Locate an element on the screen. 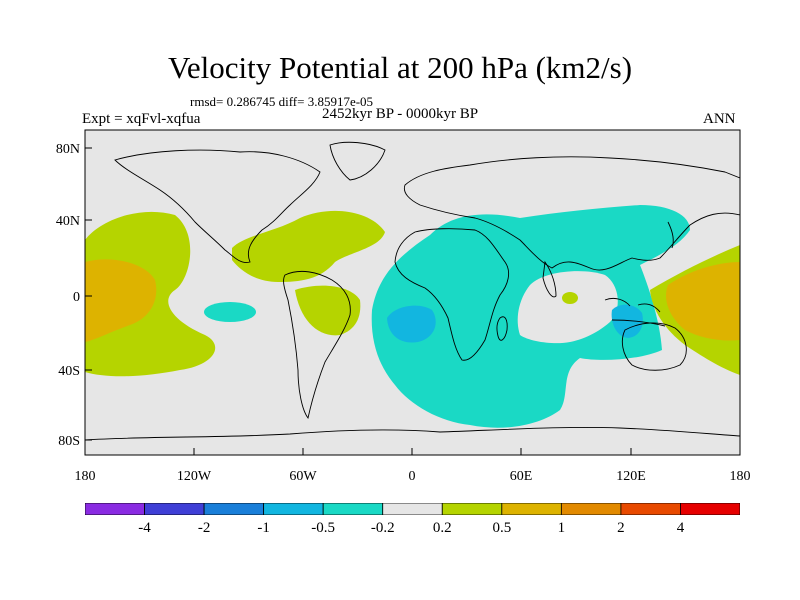 Image resolution: width=800 pixels, height=600 pixels. coastline-south-america is located at coordinates (317, 345).